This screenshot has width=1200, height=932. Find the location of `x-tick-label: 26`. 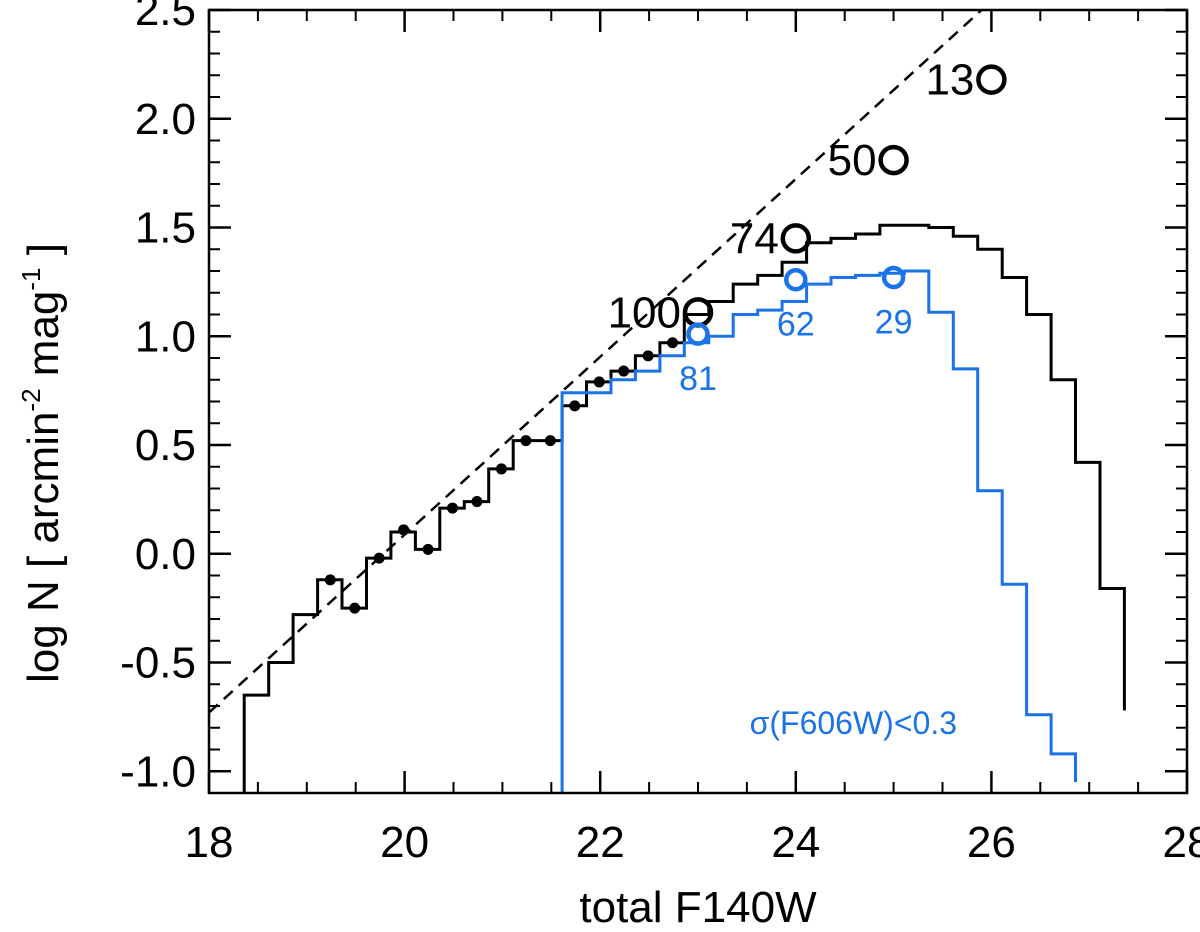

x-tick-label: 26 is located at coordinates (991, 842).